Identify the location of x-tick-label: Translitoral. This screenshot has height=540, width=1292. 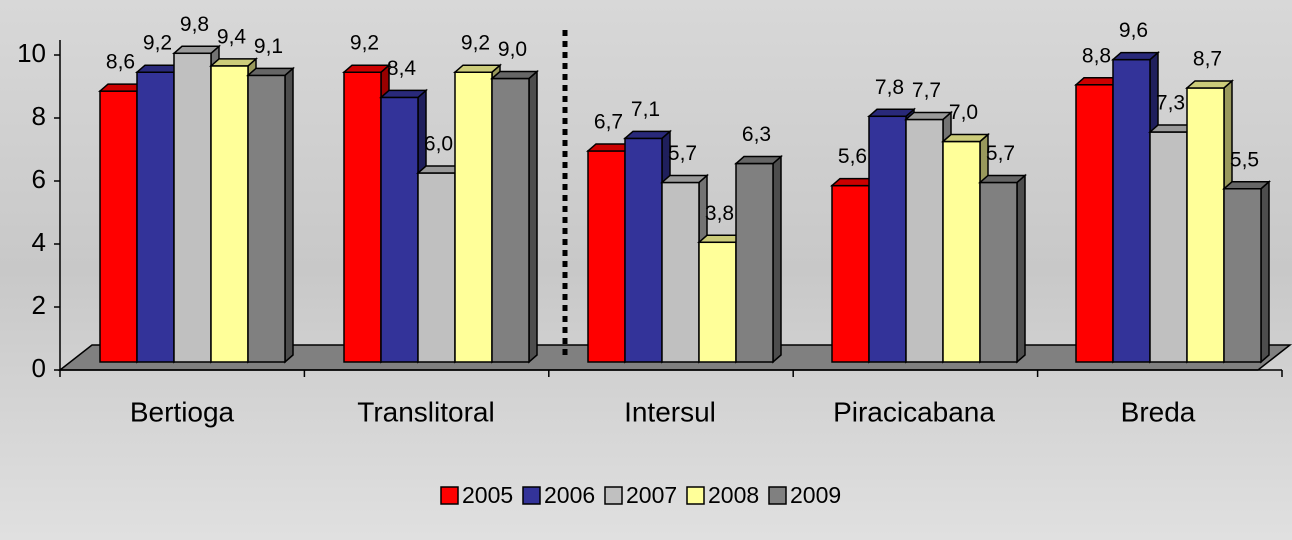
(425, 411).